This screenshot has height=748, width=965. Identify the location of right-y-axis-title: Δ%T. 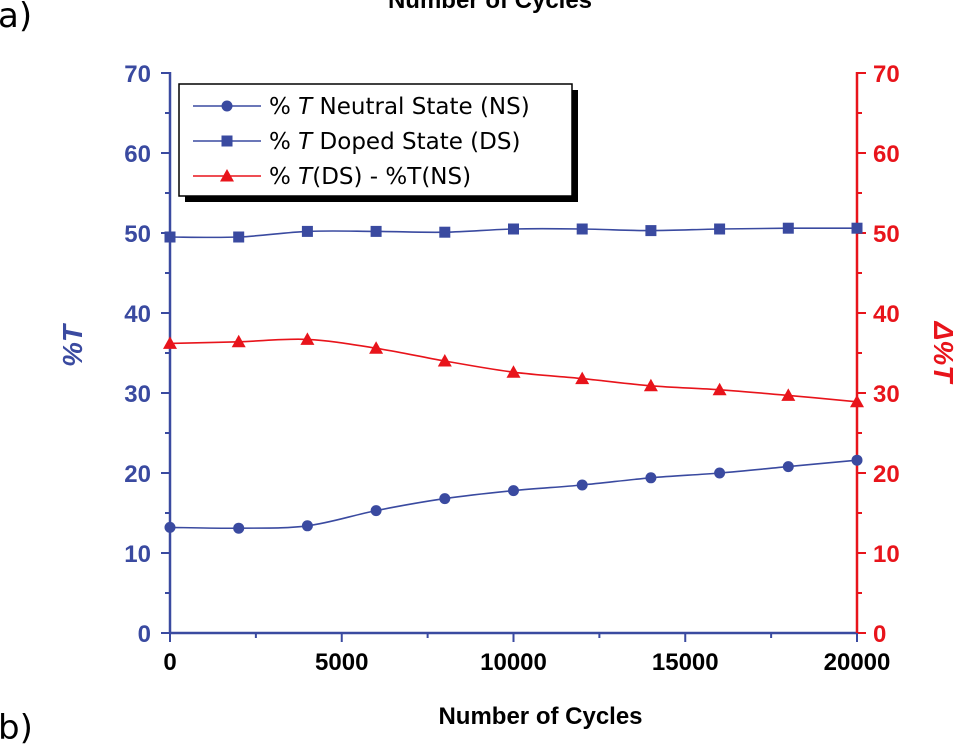
(943, 353).